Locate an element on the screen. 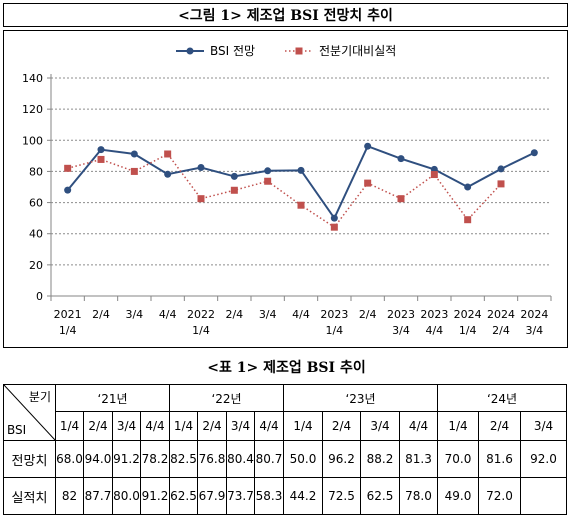 The height and width of the screenshot is (515, 573). y-tick-label: 80 is located at coordinates (36, 171).